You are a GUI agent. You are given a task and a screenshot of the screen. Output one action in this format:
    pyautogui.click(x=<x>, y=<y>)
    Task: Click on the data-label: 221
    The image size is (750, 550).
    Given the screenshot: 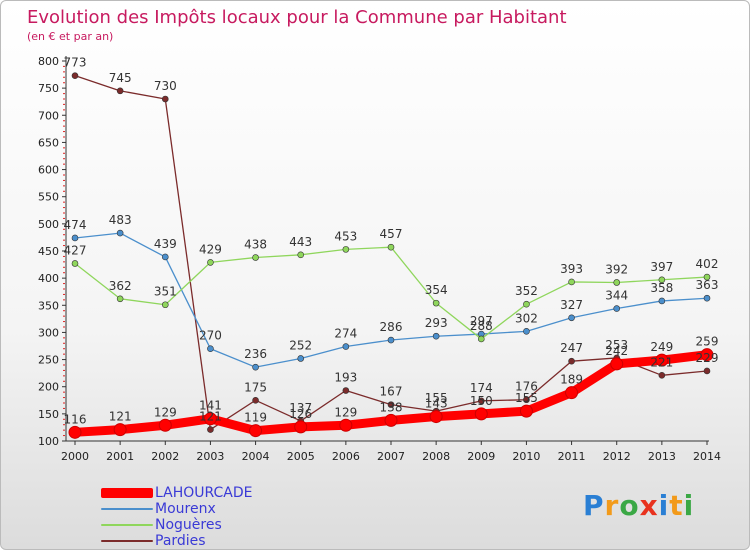 What is the action you would take?
    pyautogui.click(x=661, y=362)
    